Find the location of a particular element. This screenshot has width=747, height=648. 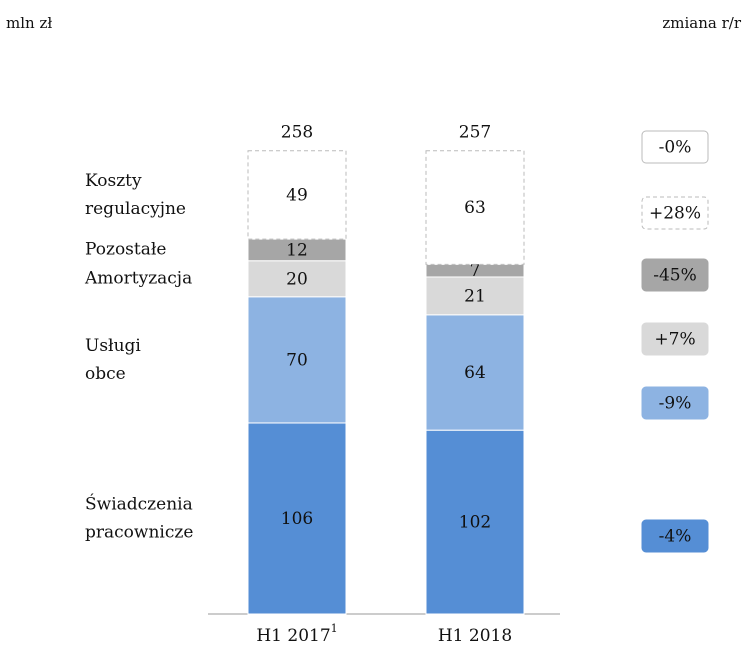

legend-line: regulacyjne is located at coordinates (135, 208).